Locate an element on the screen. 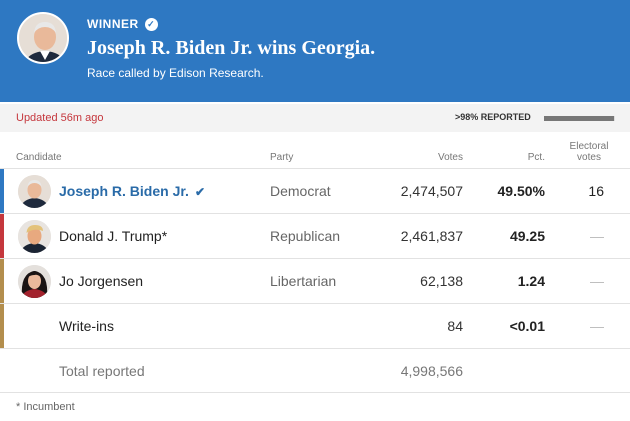 Image resolution: width=630 pixels, height=421 pixels. table-row: Jo Jorgensen Libertarian 62,138 1.24 — is located at coordinates (315, 281).